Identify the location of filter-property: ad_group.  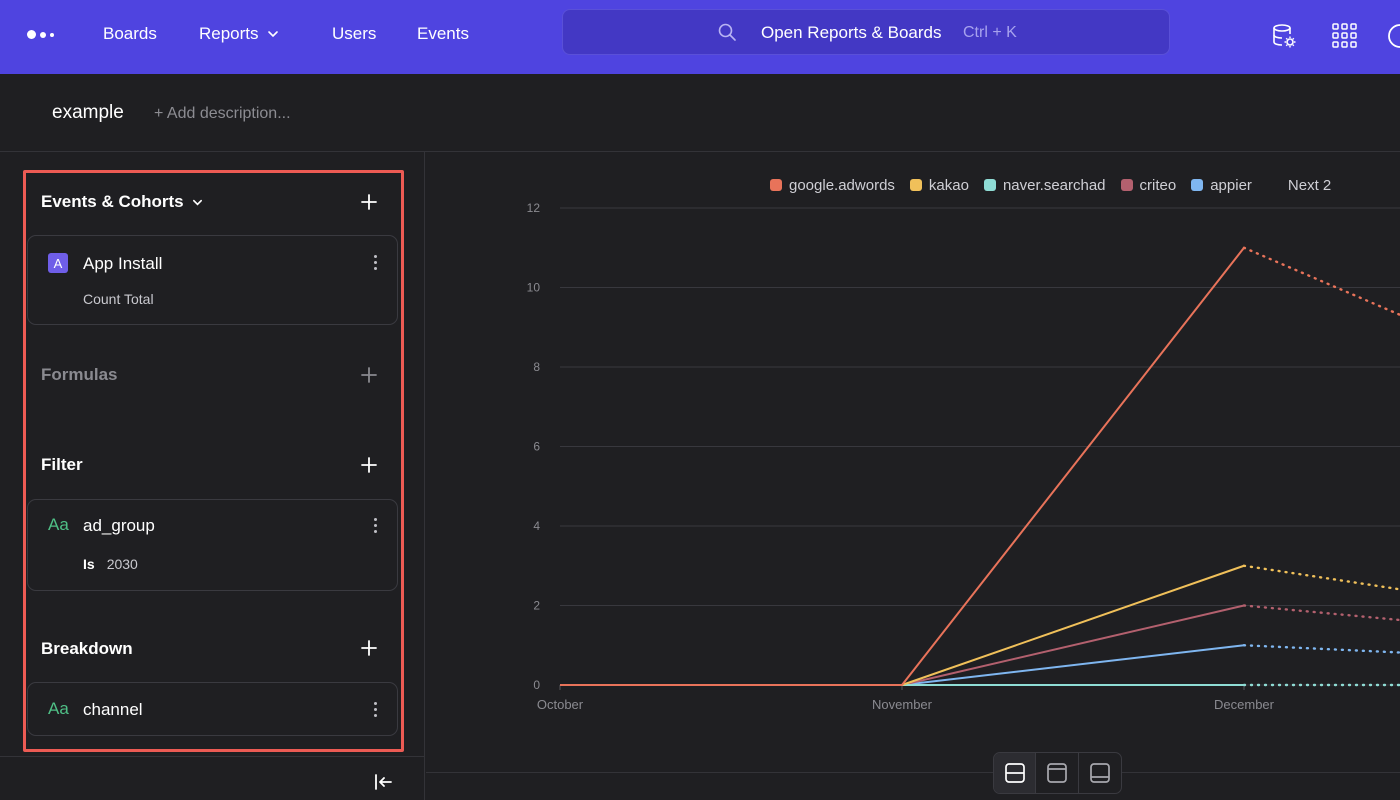
(119, 525).